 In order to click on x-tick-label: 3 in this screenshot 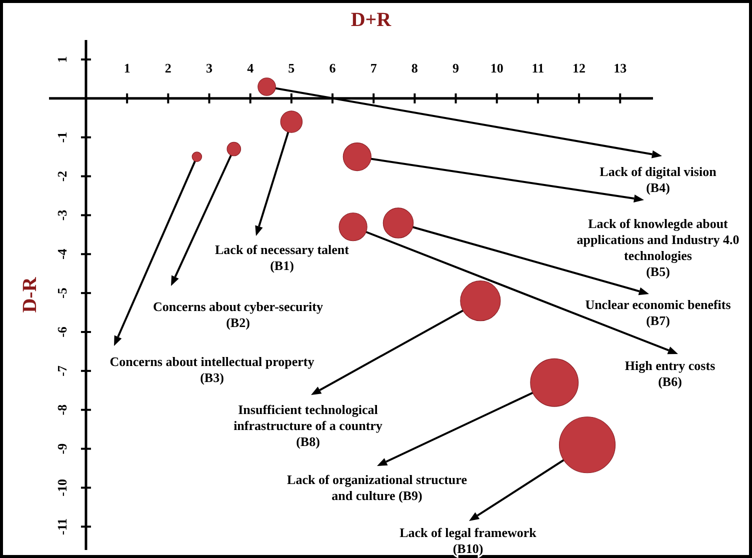, I will do `click(209, 68)`.